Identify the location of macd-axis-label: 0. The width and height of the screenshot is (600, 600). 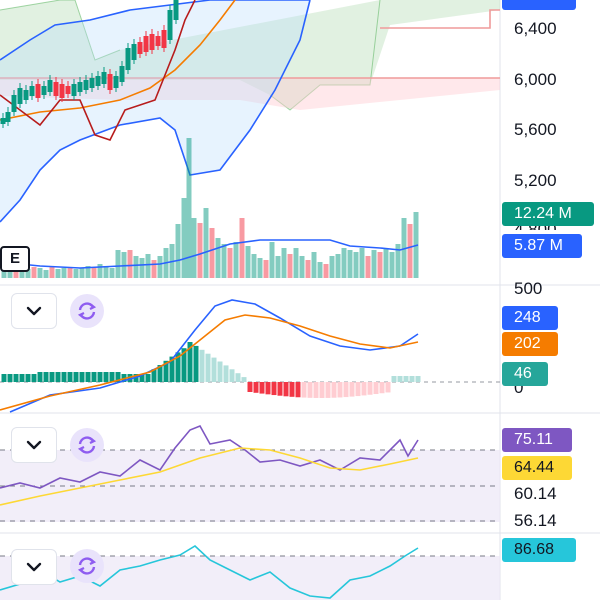
(519, 387).